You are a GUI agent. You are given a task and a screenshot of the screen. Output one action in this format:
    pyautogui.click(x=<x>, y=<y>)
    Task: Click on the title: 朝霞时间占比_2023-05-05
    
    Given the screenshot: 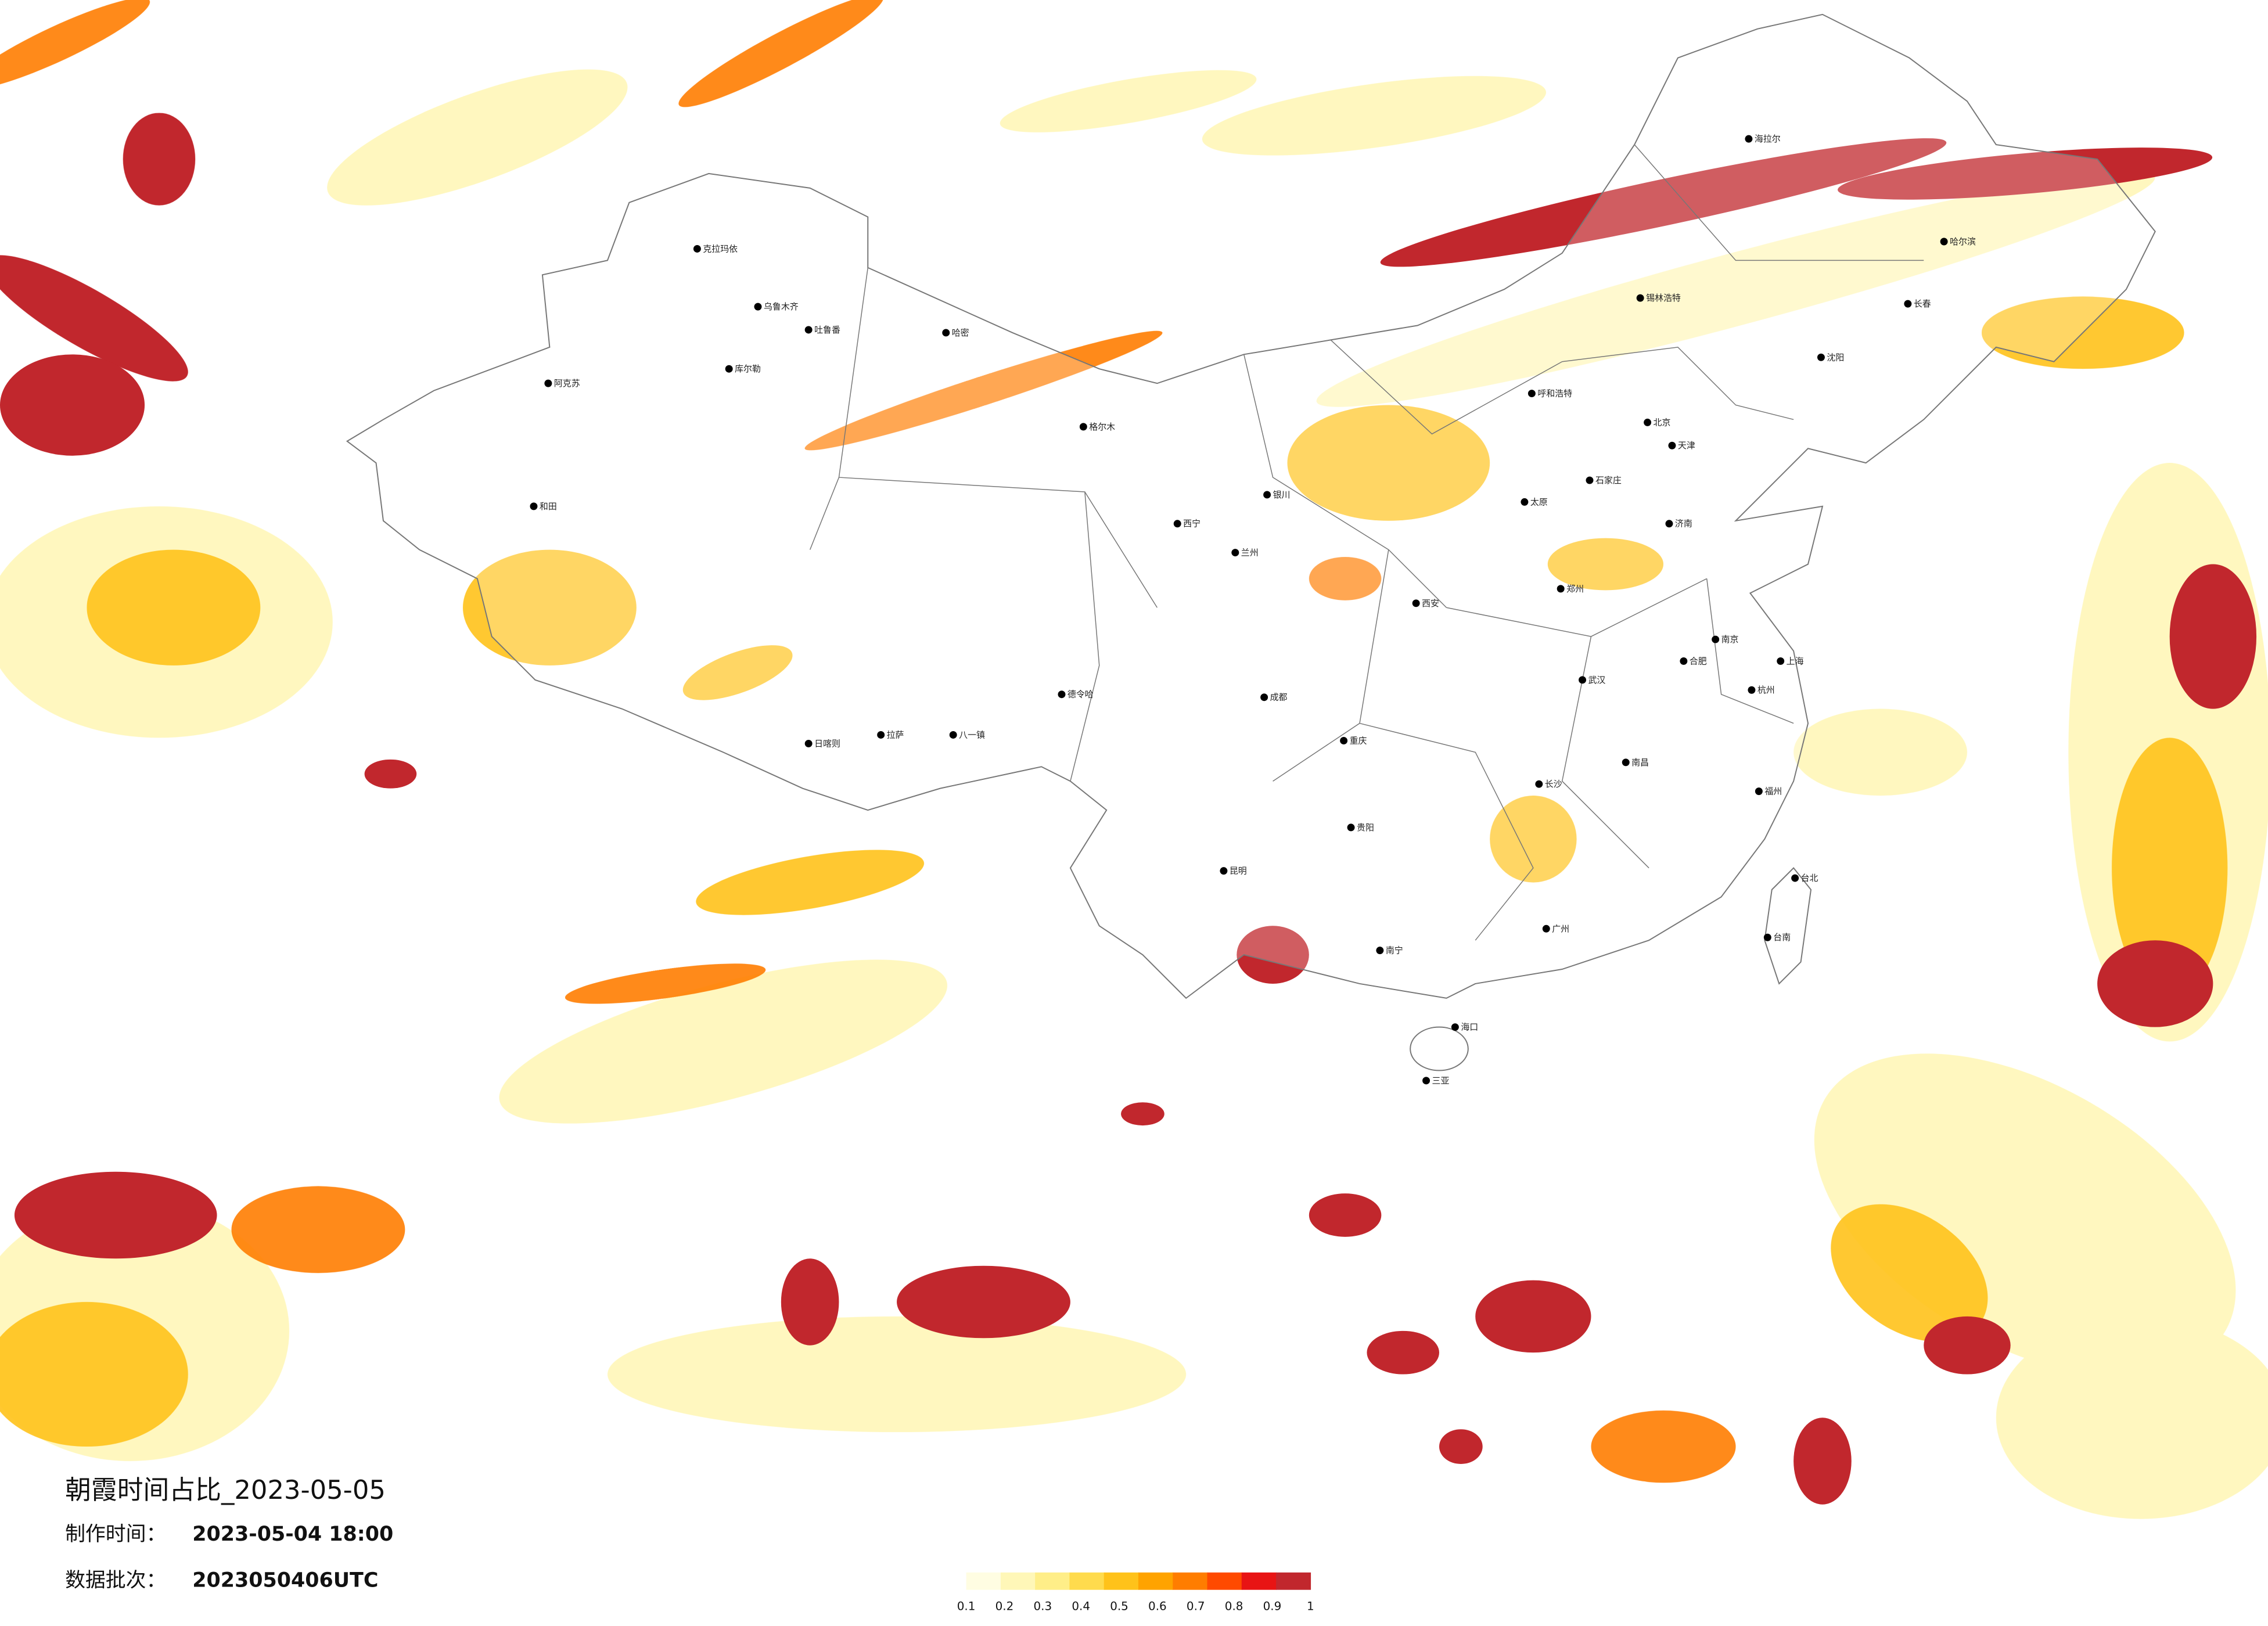 What is the action you would take?
    pyautogui.click(x=225, y=1490)
    